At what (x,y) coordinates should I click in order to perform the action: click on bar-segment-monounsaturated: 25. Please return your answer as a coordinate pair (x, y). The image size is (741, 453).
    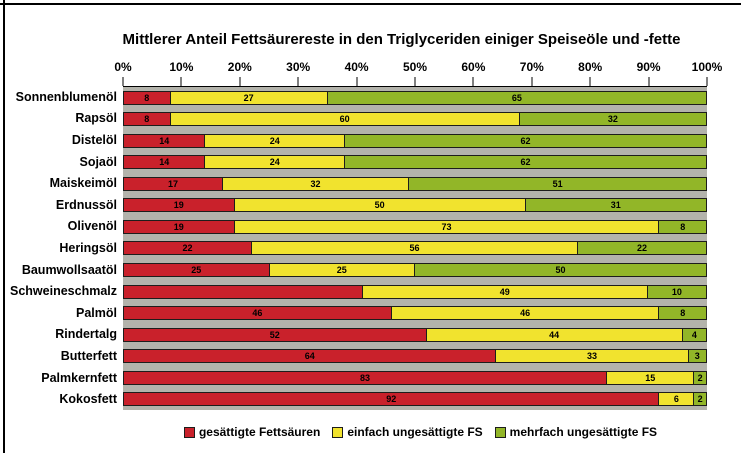
    Looking at the image, I should click on (342, 270).